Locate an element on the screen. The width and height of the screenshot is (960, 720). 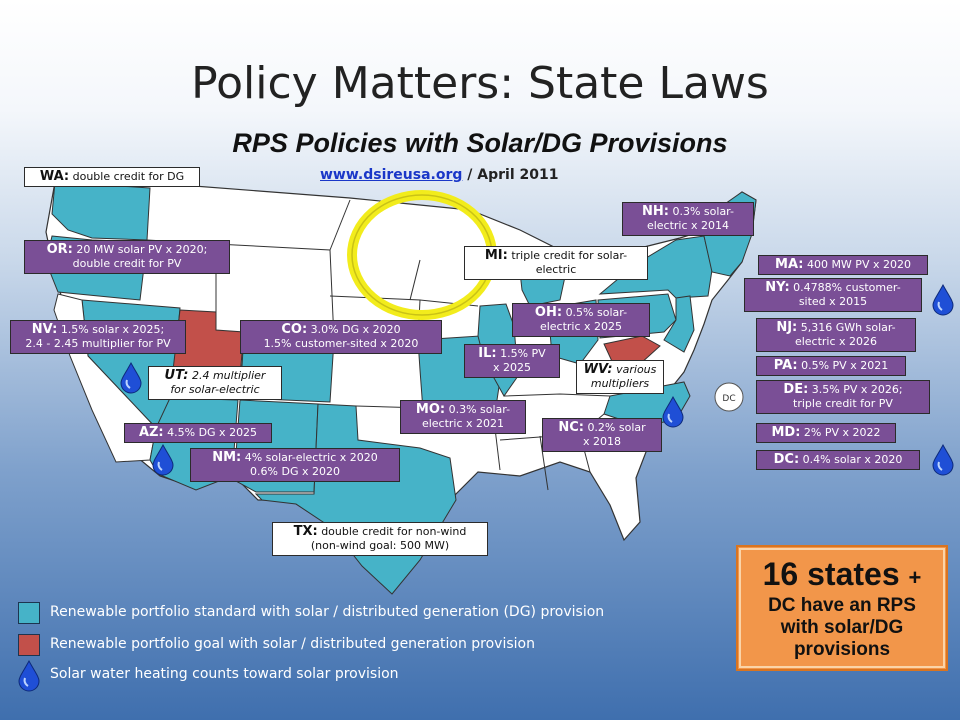
label-md: MD: 2% PV x 2022 is located at coordinates (826, 433).